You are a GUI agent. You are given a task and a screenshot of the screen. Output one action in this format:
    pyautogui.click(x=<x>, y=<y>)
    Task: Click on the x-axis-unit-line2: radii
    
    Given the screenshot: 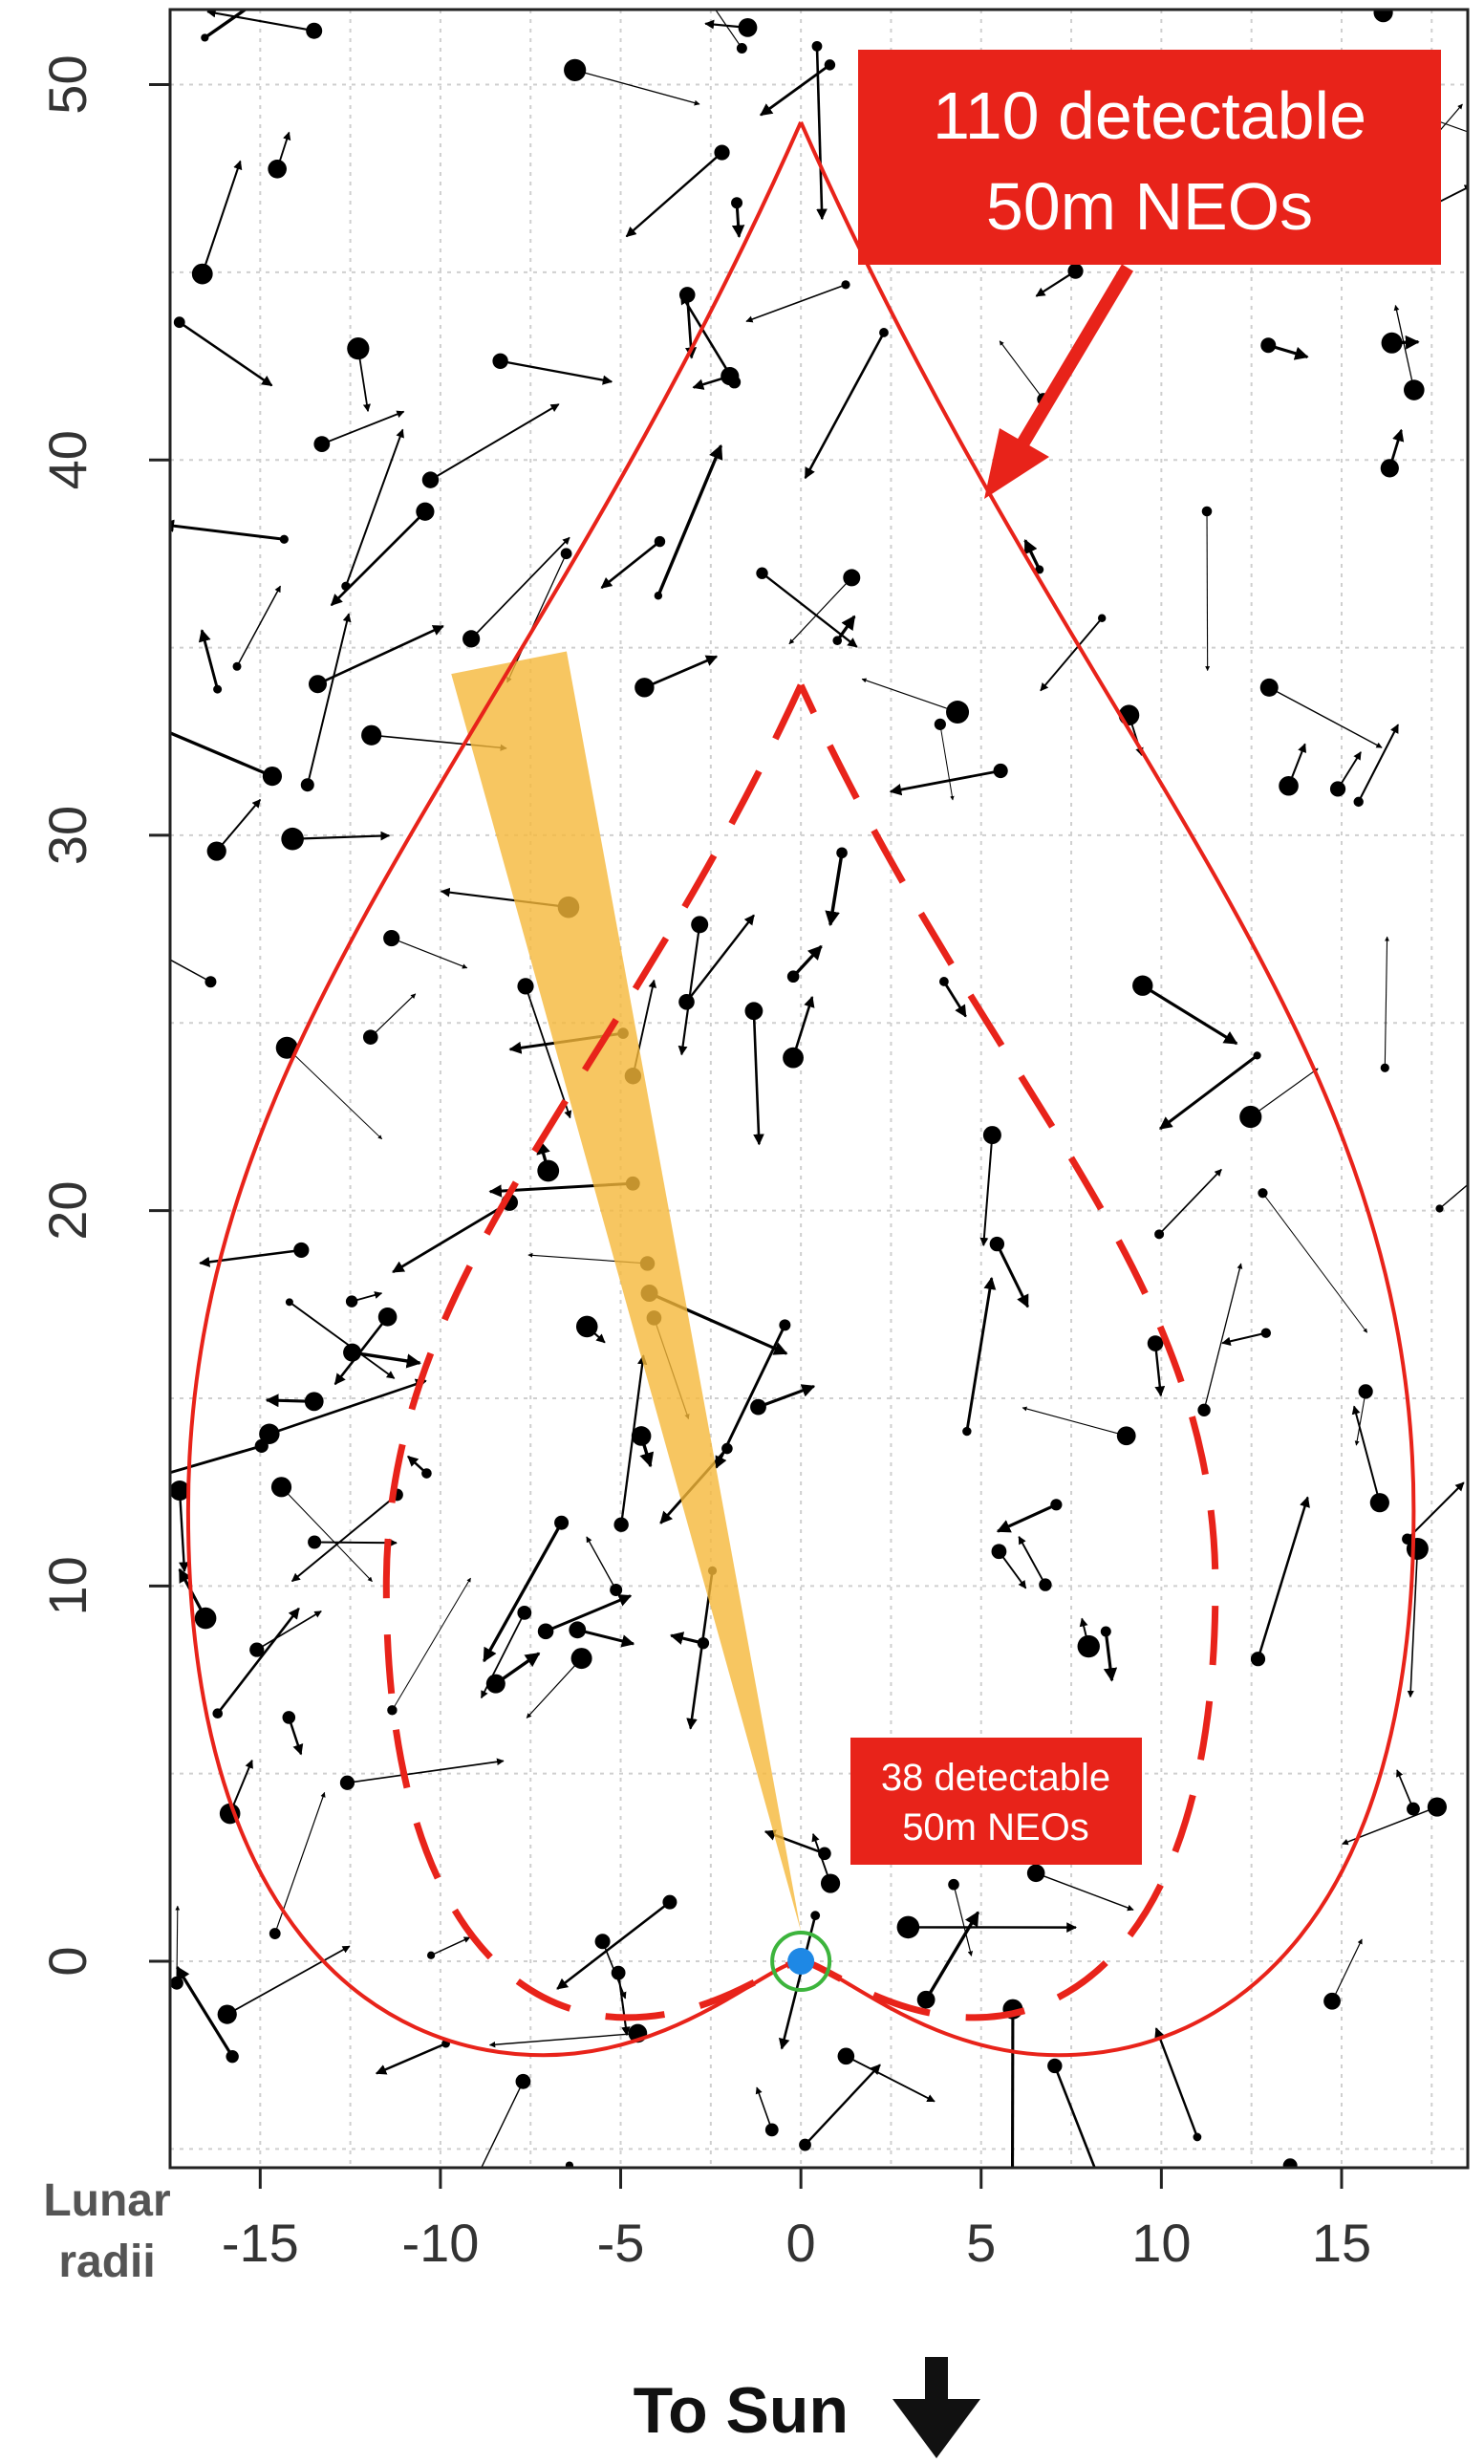 What is the action you would take?
    pyautogui.click(x=106, y=2262)
    